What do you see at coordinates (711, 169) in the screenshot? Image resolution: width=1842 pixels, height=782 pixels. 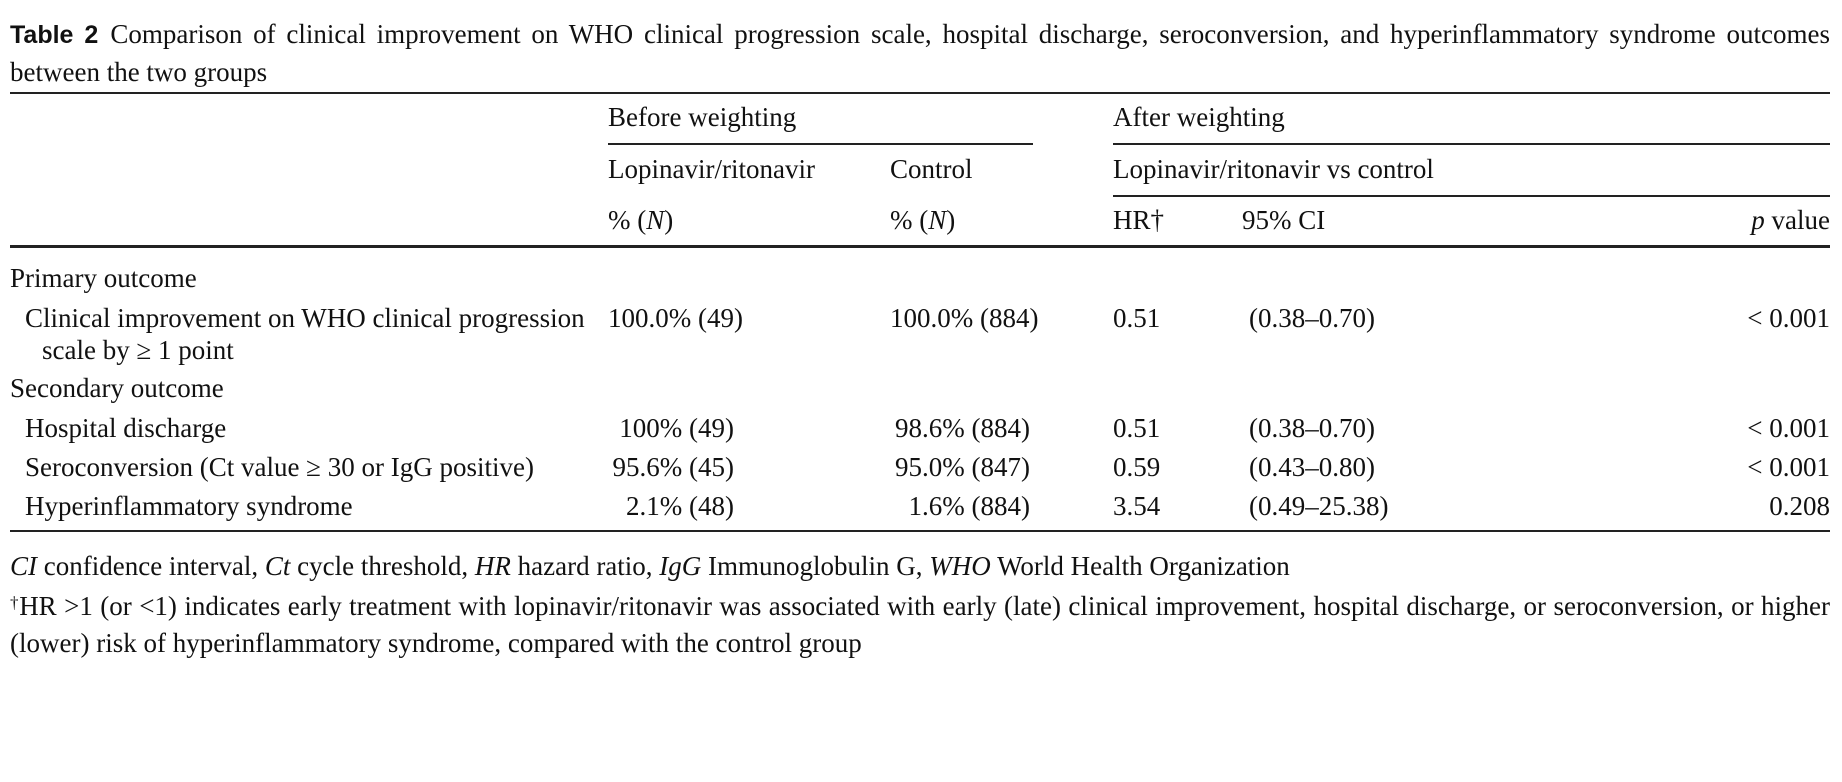 I see `lopinavir-header: Lopinavir/ritonavir` at bounding box center [711, 169].